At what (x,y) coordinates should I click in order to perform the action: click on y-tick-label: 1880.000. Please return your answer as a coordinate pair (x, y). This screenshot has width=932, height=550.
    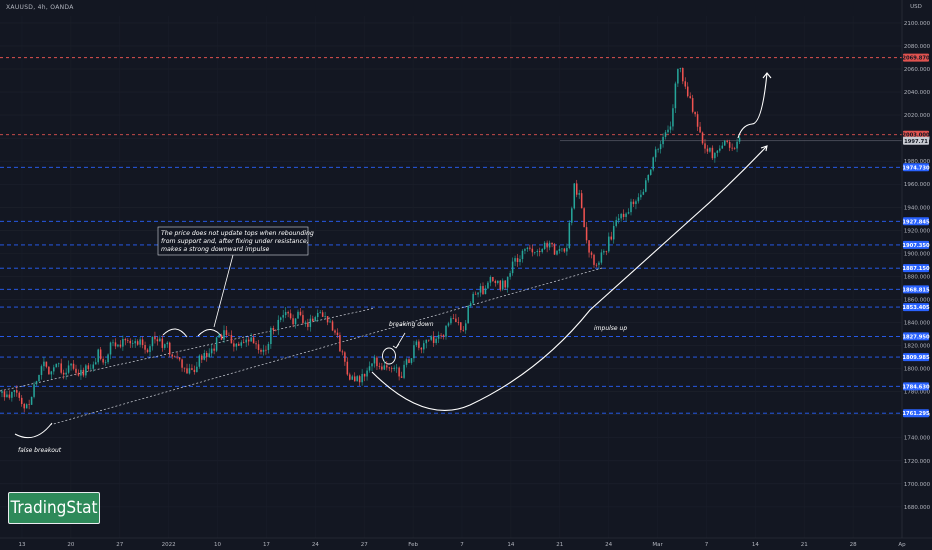
    Looking at the image, I should click on (917, 277).